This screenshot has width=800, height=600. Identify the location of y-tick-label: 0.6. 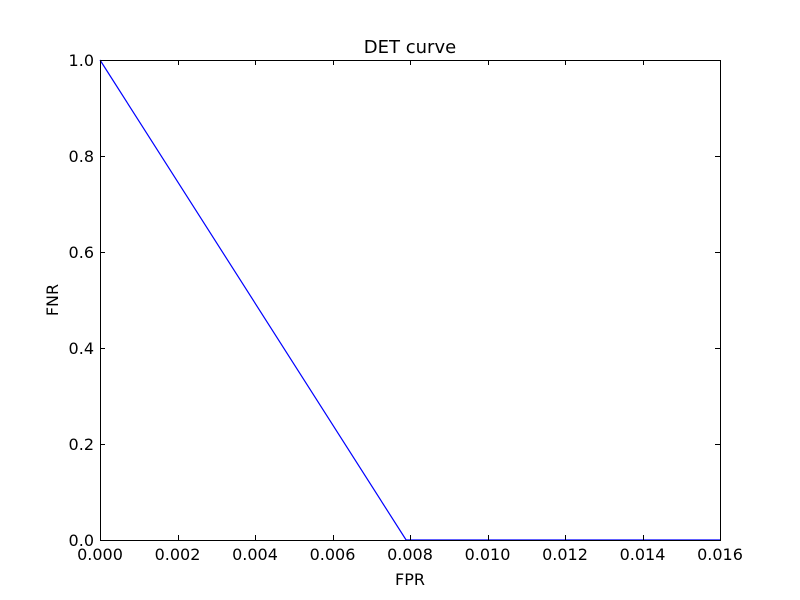
(81, 252).